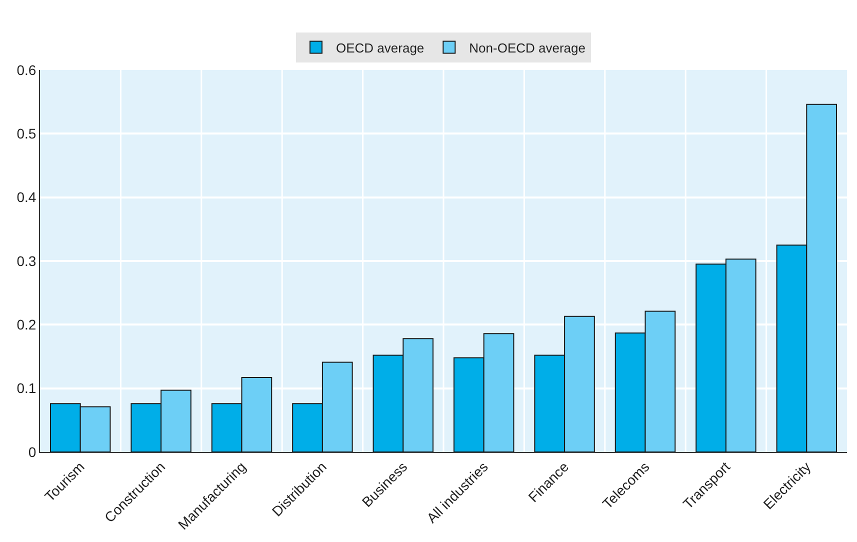 Image resolution: width=857 pixels, height=542 pixels. Describe the element at coordinates (26, 70) in the screenshot. I see `y-tick-label: 0.6` at that location.